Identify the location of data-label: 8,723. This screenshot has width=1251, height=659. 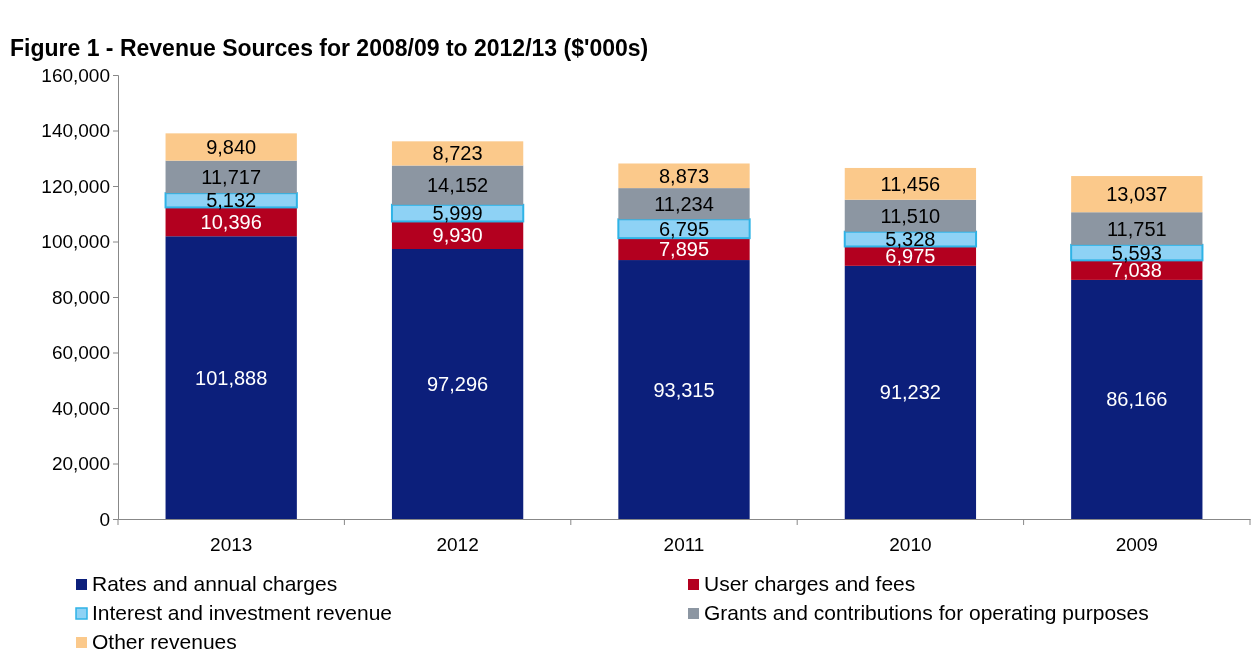
(457, 153).